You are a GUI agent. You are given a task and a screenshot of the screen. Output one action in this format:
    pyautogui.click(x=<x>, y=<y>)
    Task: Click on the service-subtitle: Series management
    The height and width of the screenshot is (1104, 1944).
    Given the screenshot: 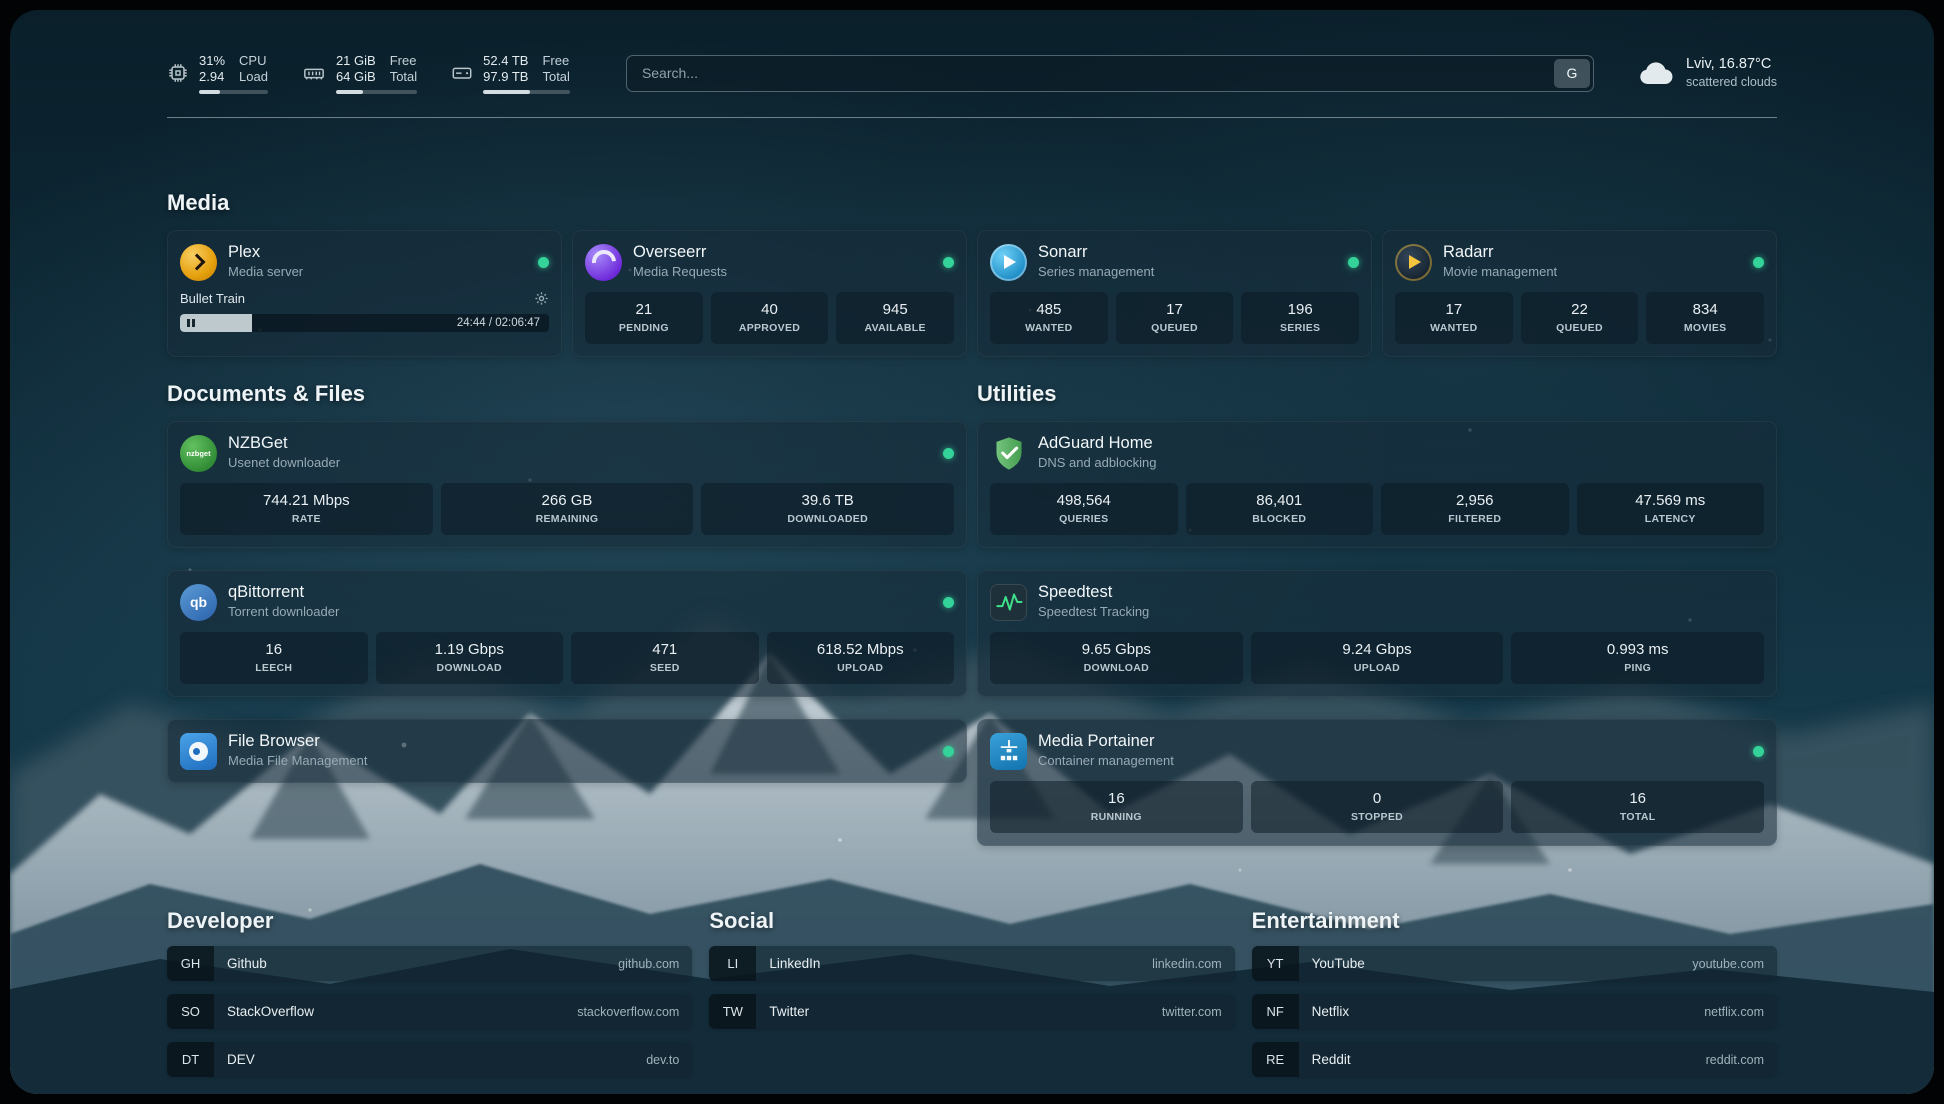 What is the action you would take?
    pyautogui.click(x=1096, y=271)
    